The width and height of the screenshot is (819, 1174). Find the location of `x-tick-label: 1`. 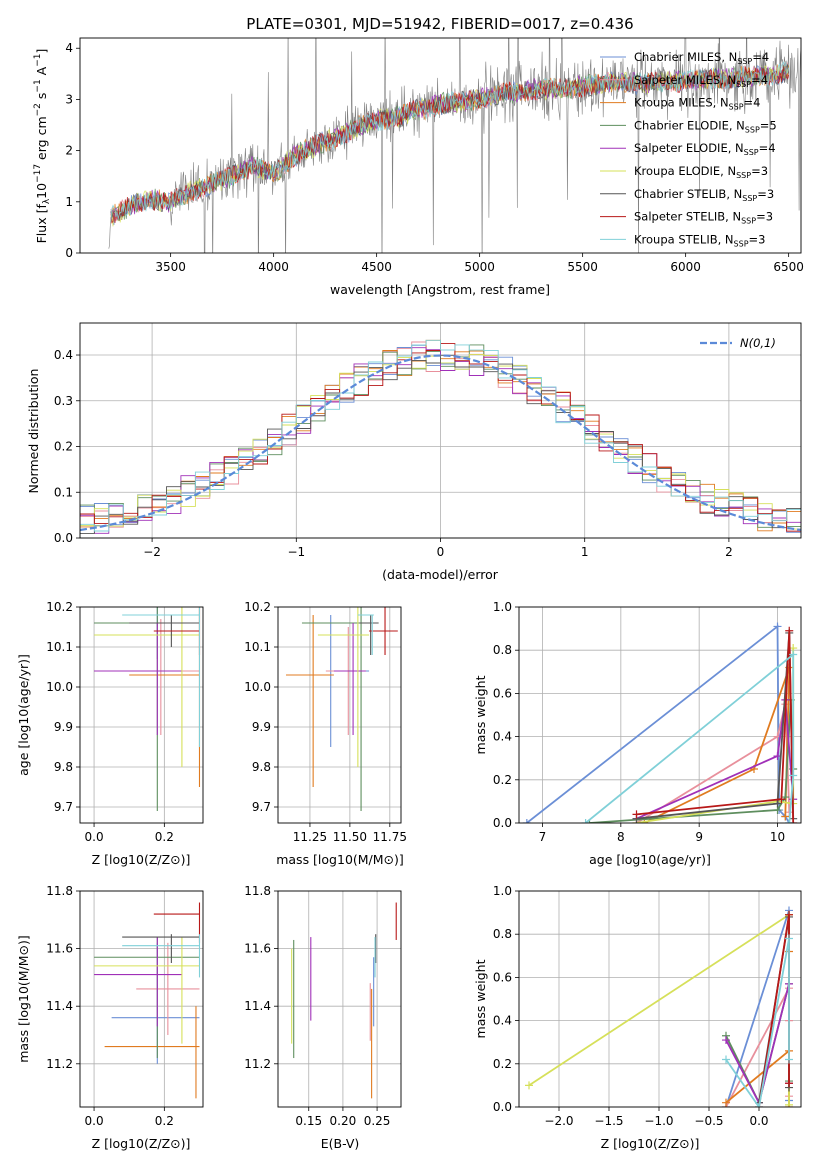

x-tick-label: 1 is located at coordinates (585, 552).